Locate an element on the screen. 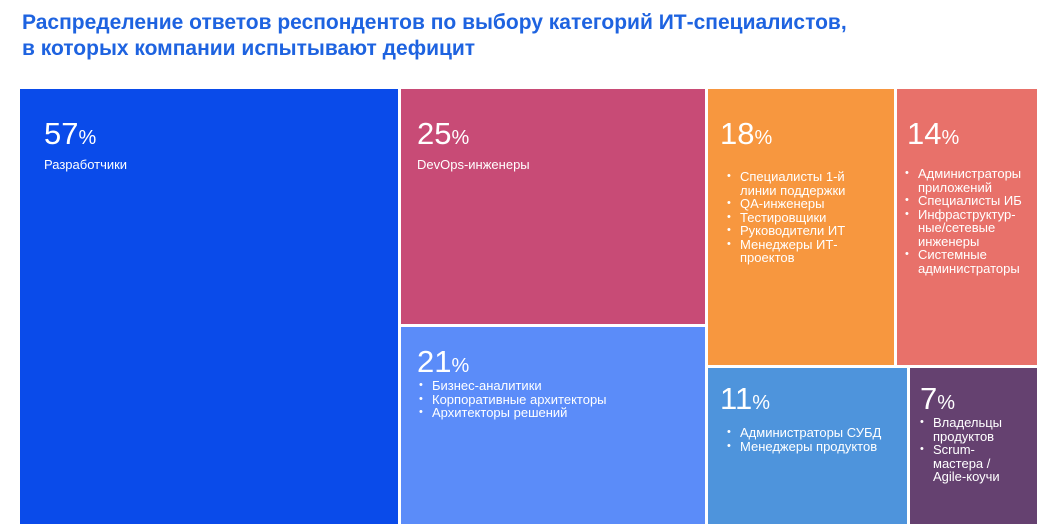  tile-value: 11% is located at coordinates (745, 401).